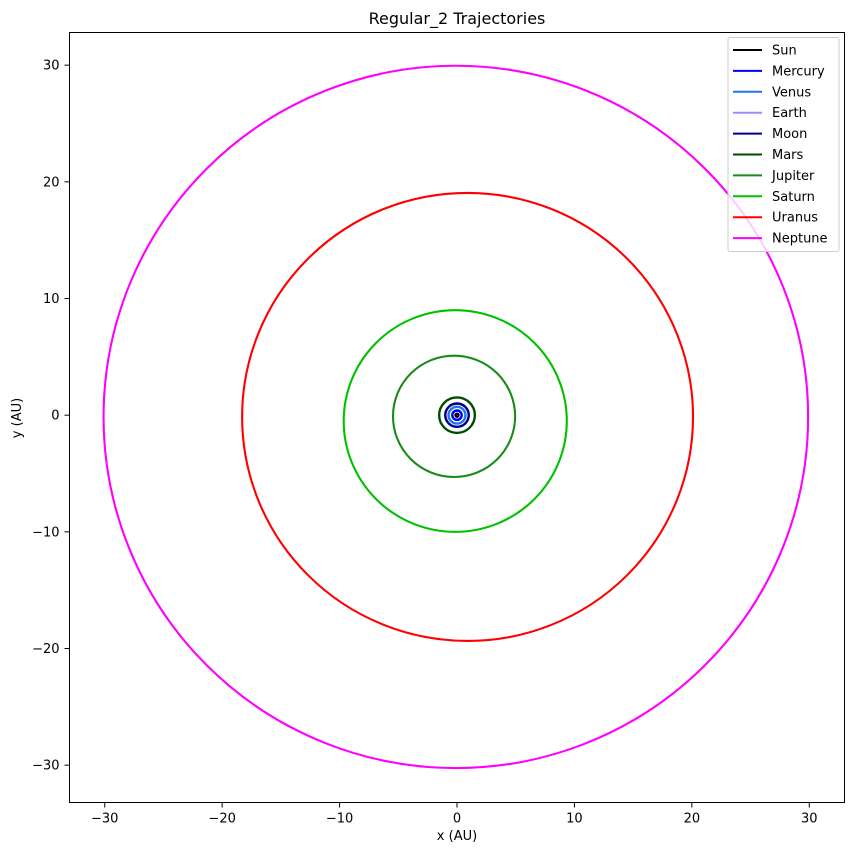  Describe the element at coordinates (55, 416) in the screenshot. I see `y-tick-label: 0` at that location.